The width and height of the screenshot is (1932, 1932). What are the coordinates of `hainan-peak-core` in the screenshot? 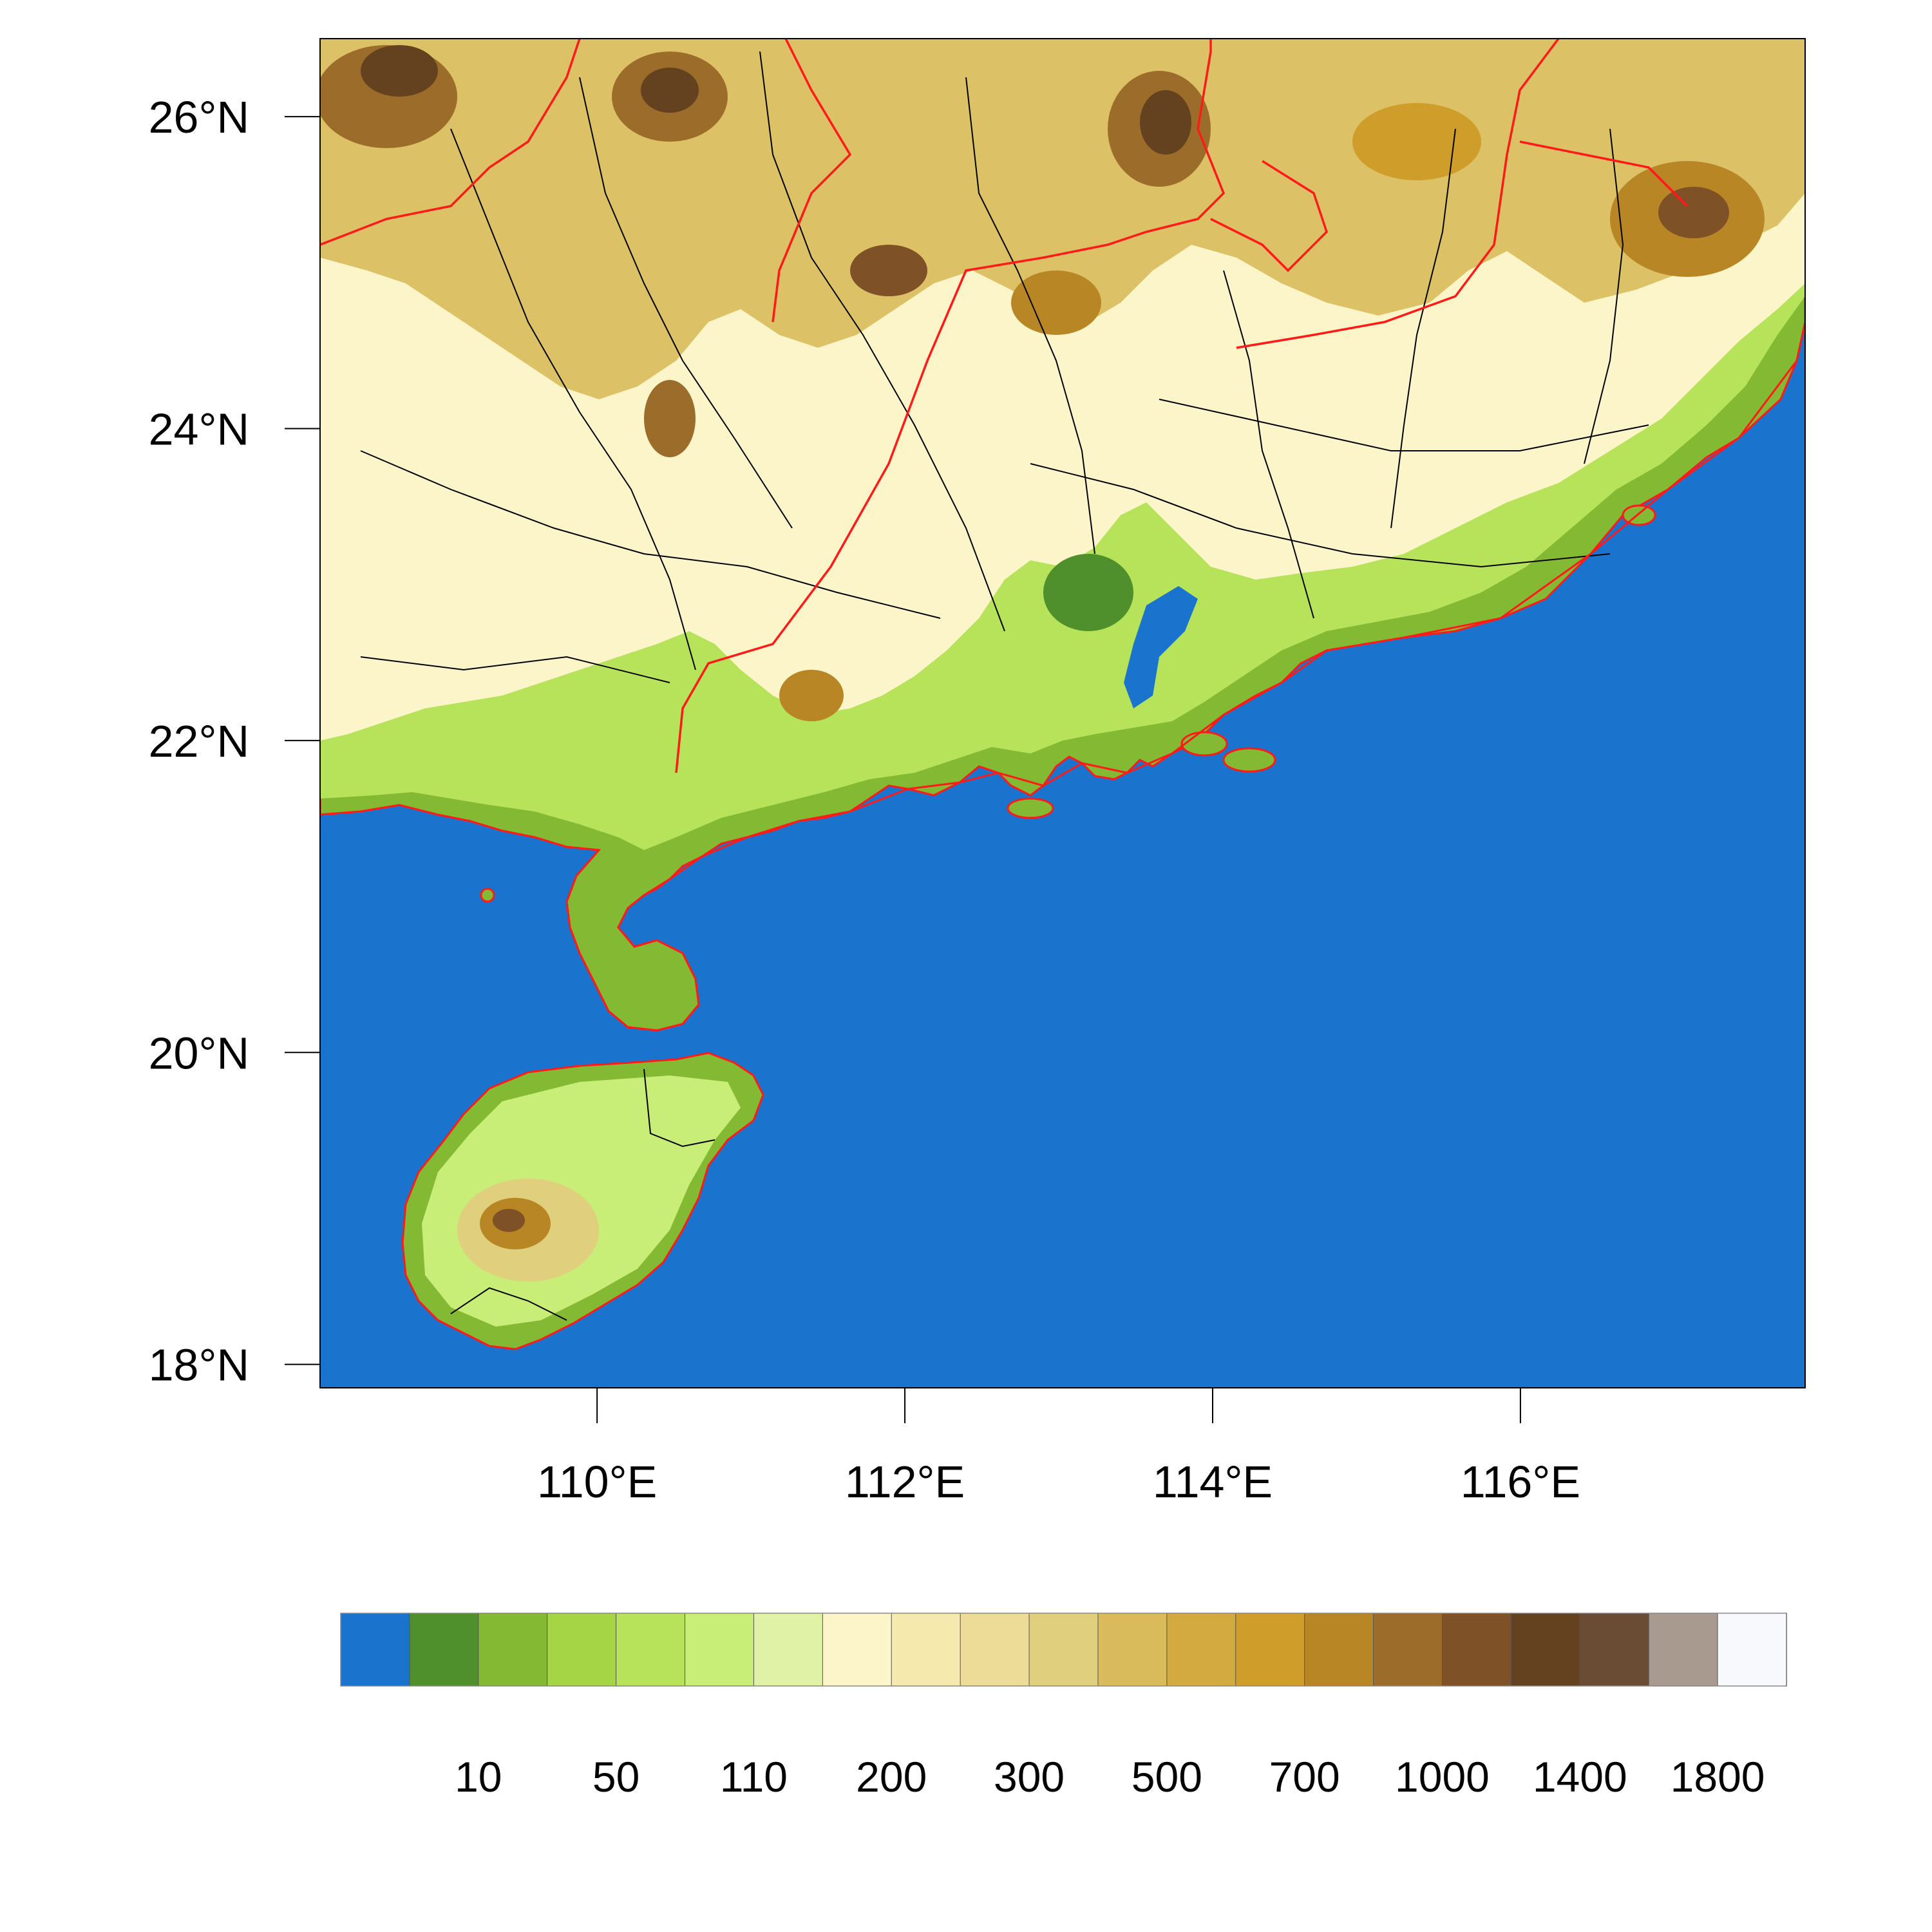 It's located at (509, 1221).